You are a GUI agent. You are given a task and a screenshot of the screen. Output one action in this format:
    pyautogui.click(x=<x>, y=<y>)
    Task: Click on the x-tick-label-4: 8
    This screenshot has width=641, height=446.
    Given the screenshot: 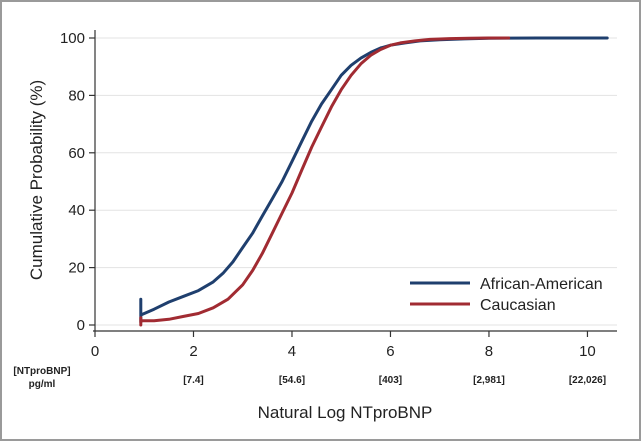 What is the action you would take?
    pyautogui.click(x=489, y=351)
    